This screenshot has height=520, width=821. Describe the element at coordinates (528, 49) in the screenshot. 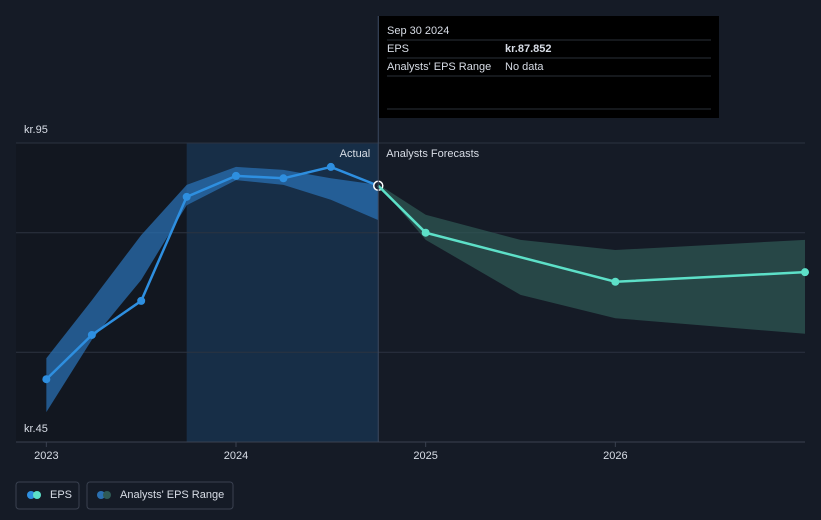

I see `tooltip-value: kr.87.852` at that location.